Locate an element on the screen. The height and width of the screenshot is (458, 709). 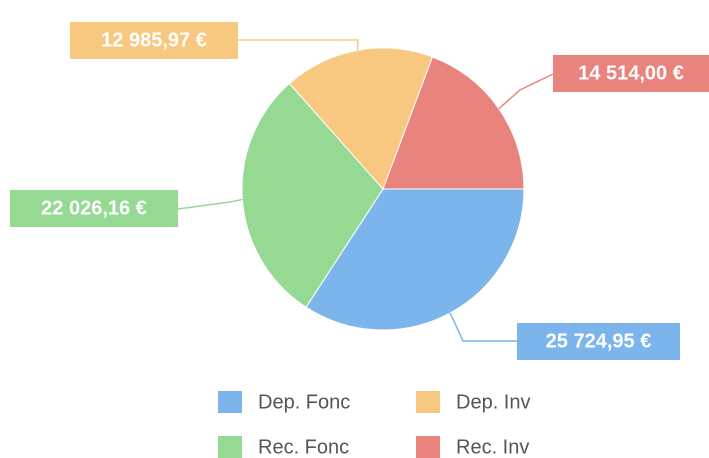
value-label: 22 026,16 € is located at coordinates (94, 208).